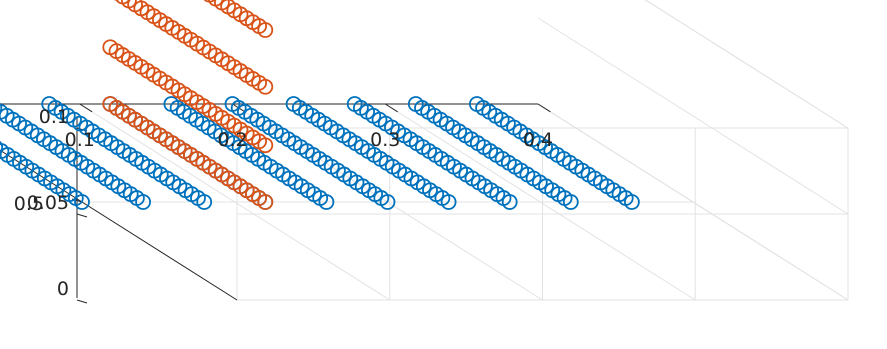  I want to click on gridline-z-sidewall, so click(746, 64).